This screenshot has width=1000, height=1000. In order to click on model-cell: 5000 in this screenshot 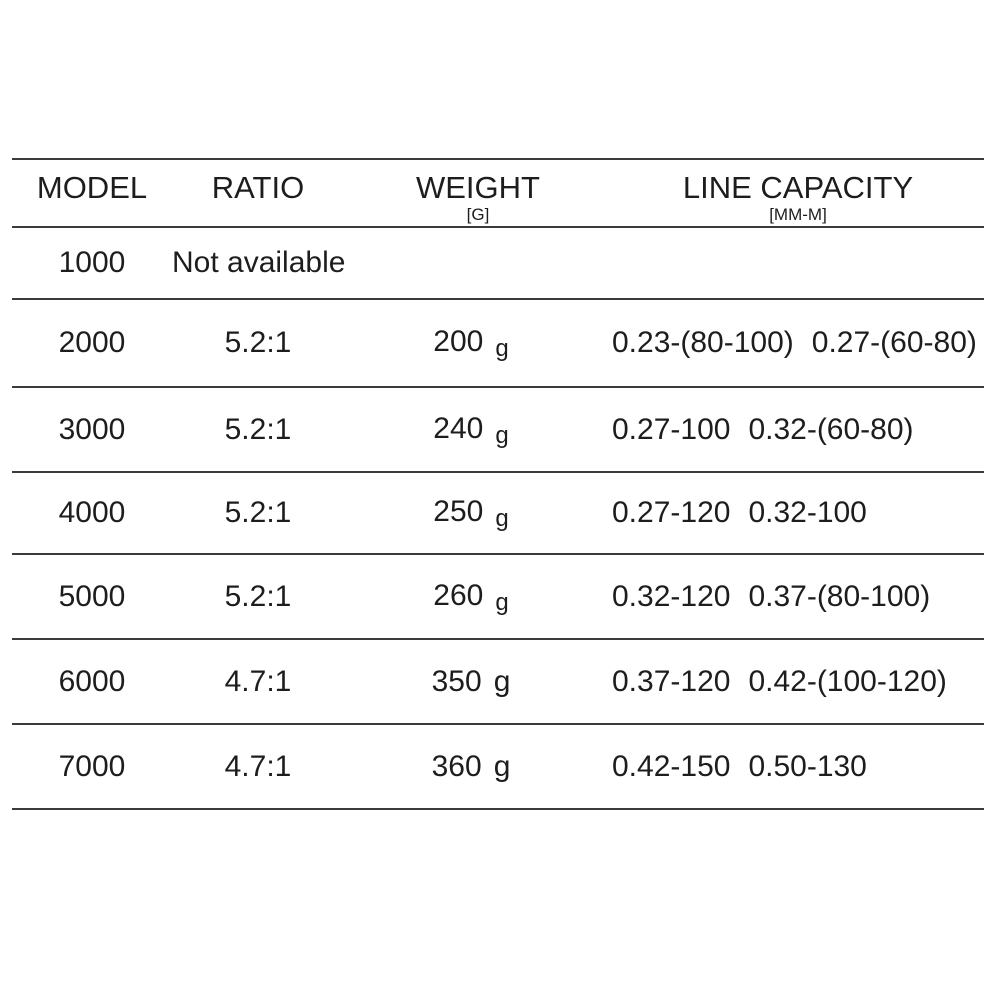, I will do `click(92, 596)`.